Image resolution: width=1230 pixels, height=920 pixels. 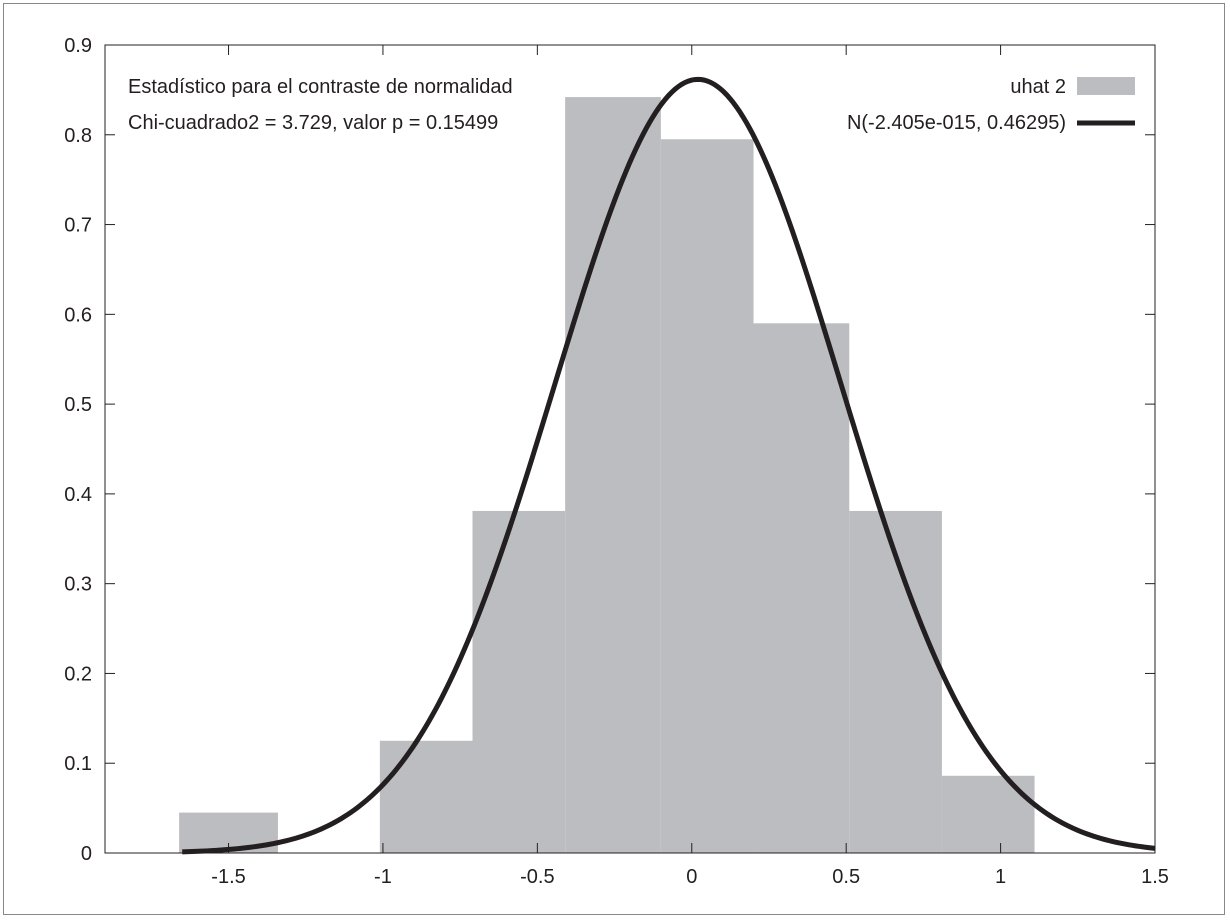 I want to click on x-tick-label-6: 1.5, so click(x=1155, y=877).